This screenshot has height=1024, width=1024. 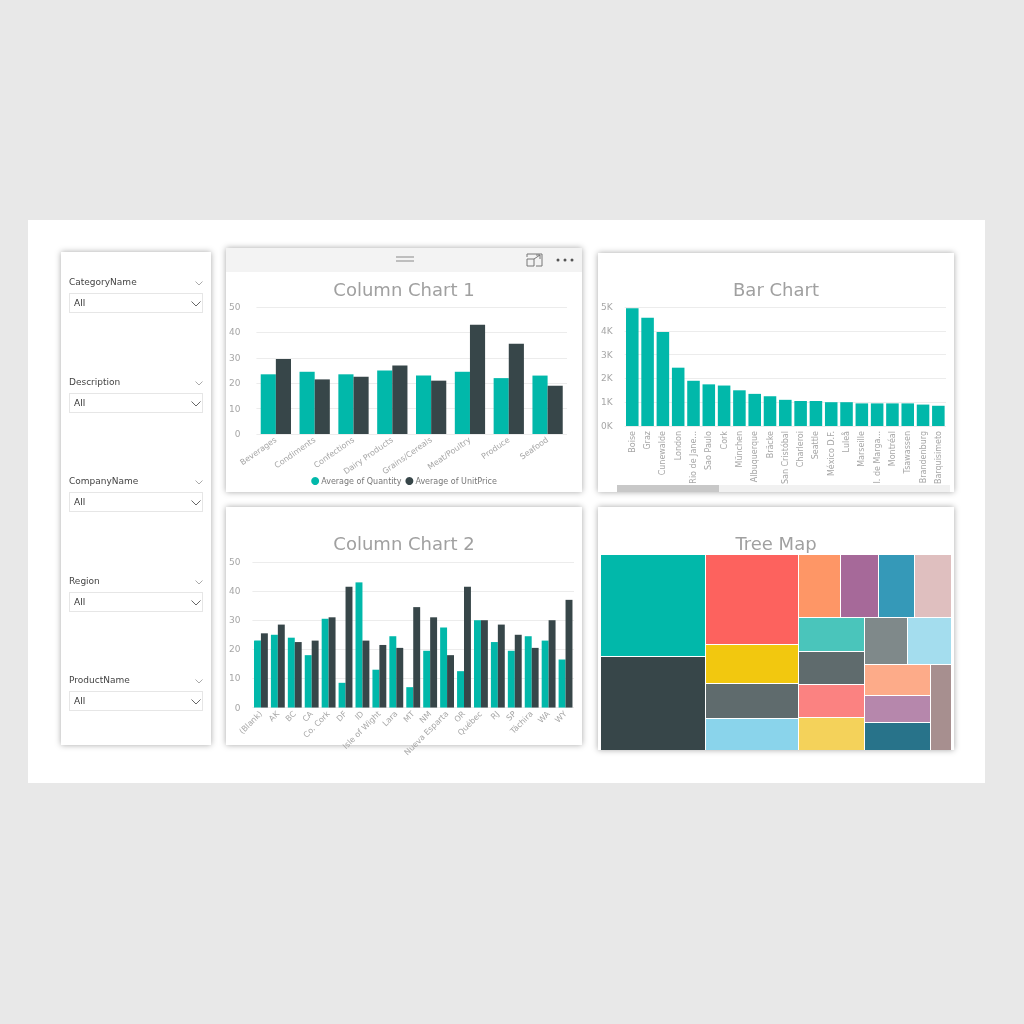 I want to click on legend-label: Average of UnitPrice, so click(x=456, y=481).